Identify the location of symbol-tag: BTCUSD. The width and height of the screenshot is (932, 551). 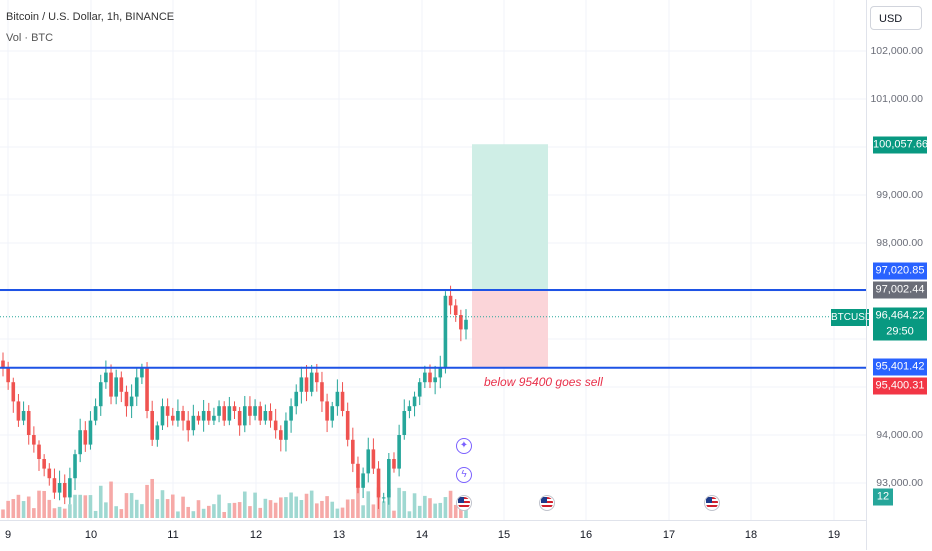
(851, 317).